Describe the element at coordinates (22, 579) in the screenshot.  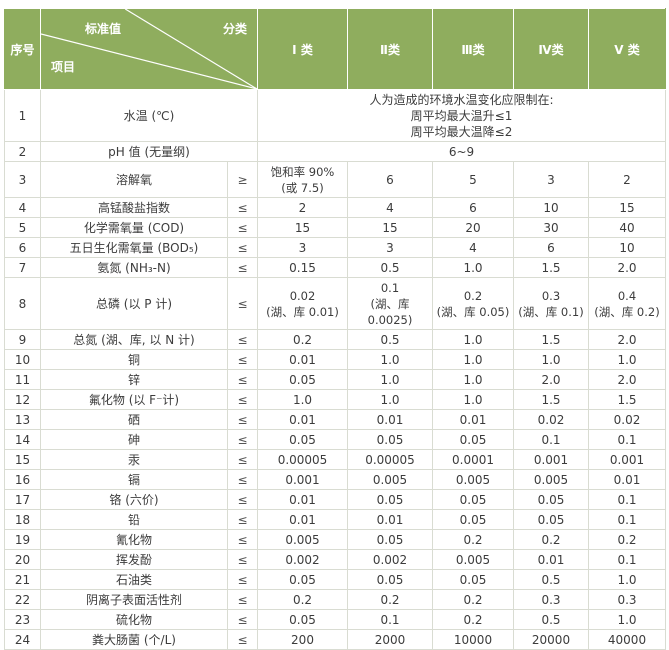
I see `row-number: 21` at that location.